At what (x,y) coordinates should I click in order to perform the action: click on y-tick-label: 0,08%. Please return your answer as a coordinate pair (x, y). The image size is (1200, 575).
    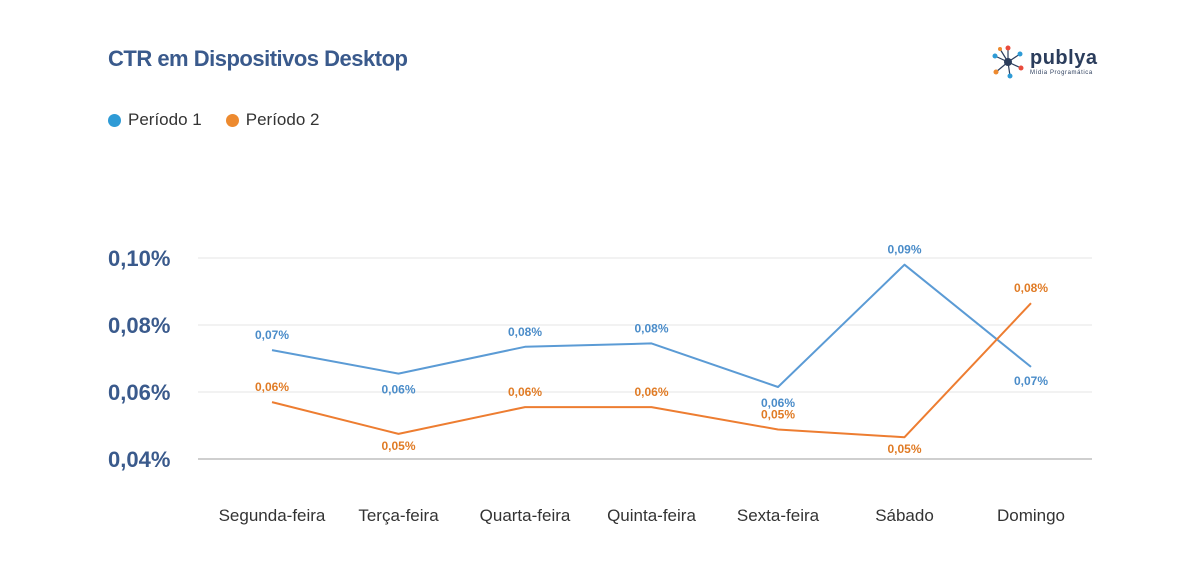
    Looking at the image, I should click on (139, 325).